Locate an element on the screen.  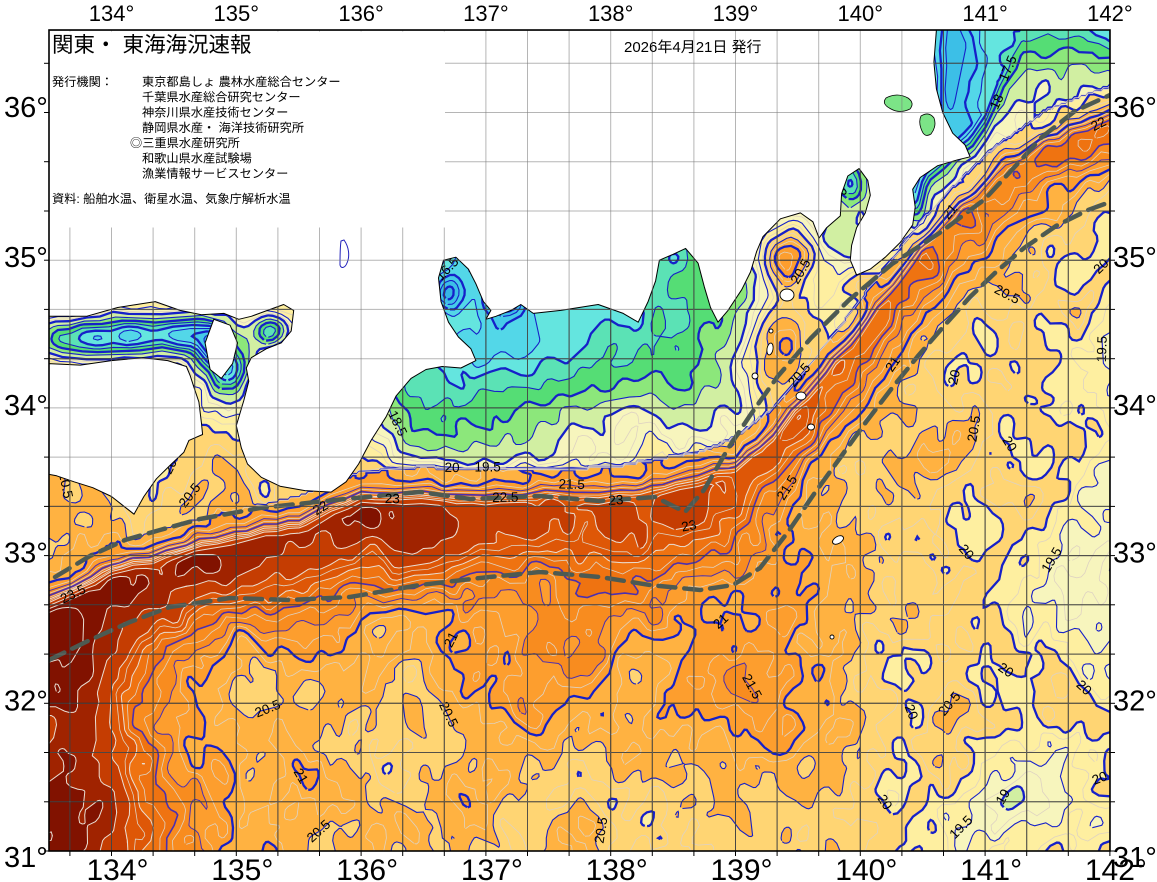
svg-text: 18 is located at coordinates (997, 102).